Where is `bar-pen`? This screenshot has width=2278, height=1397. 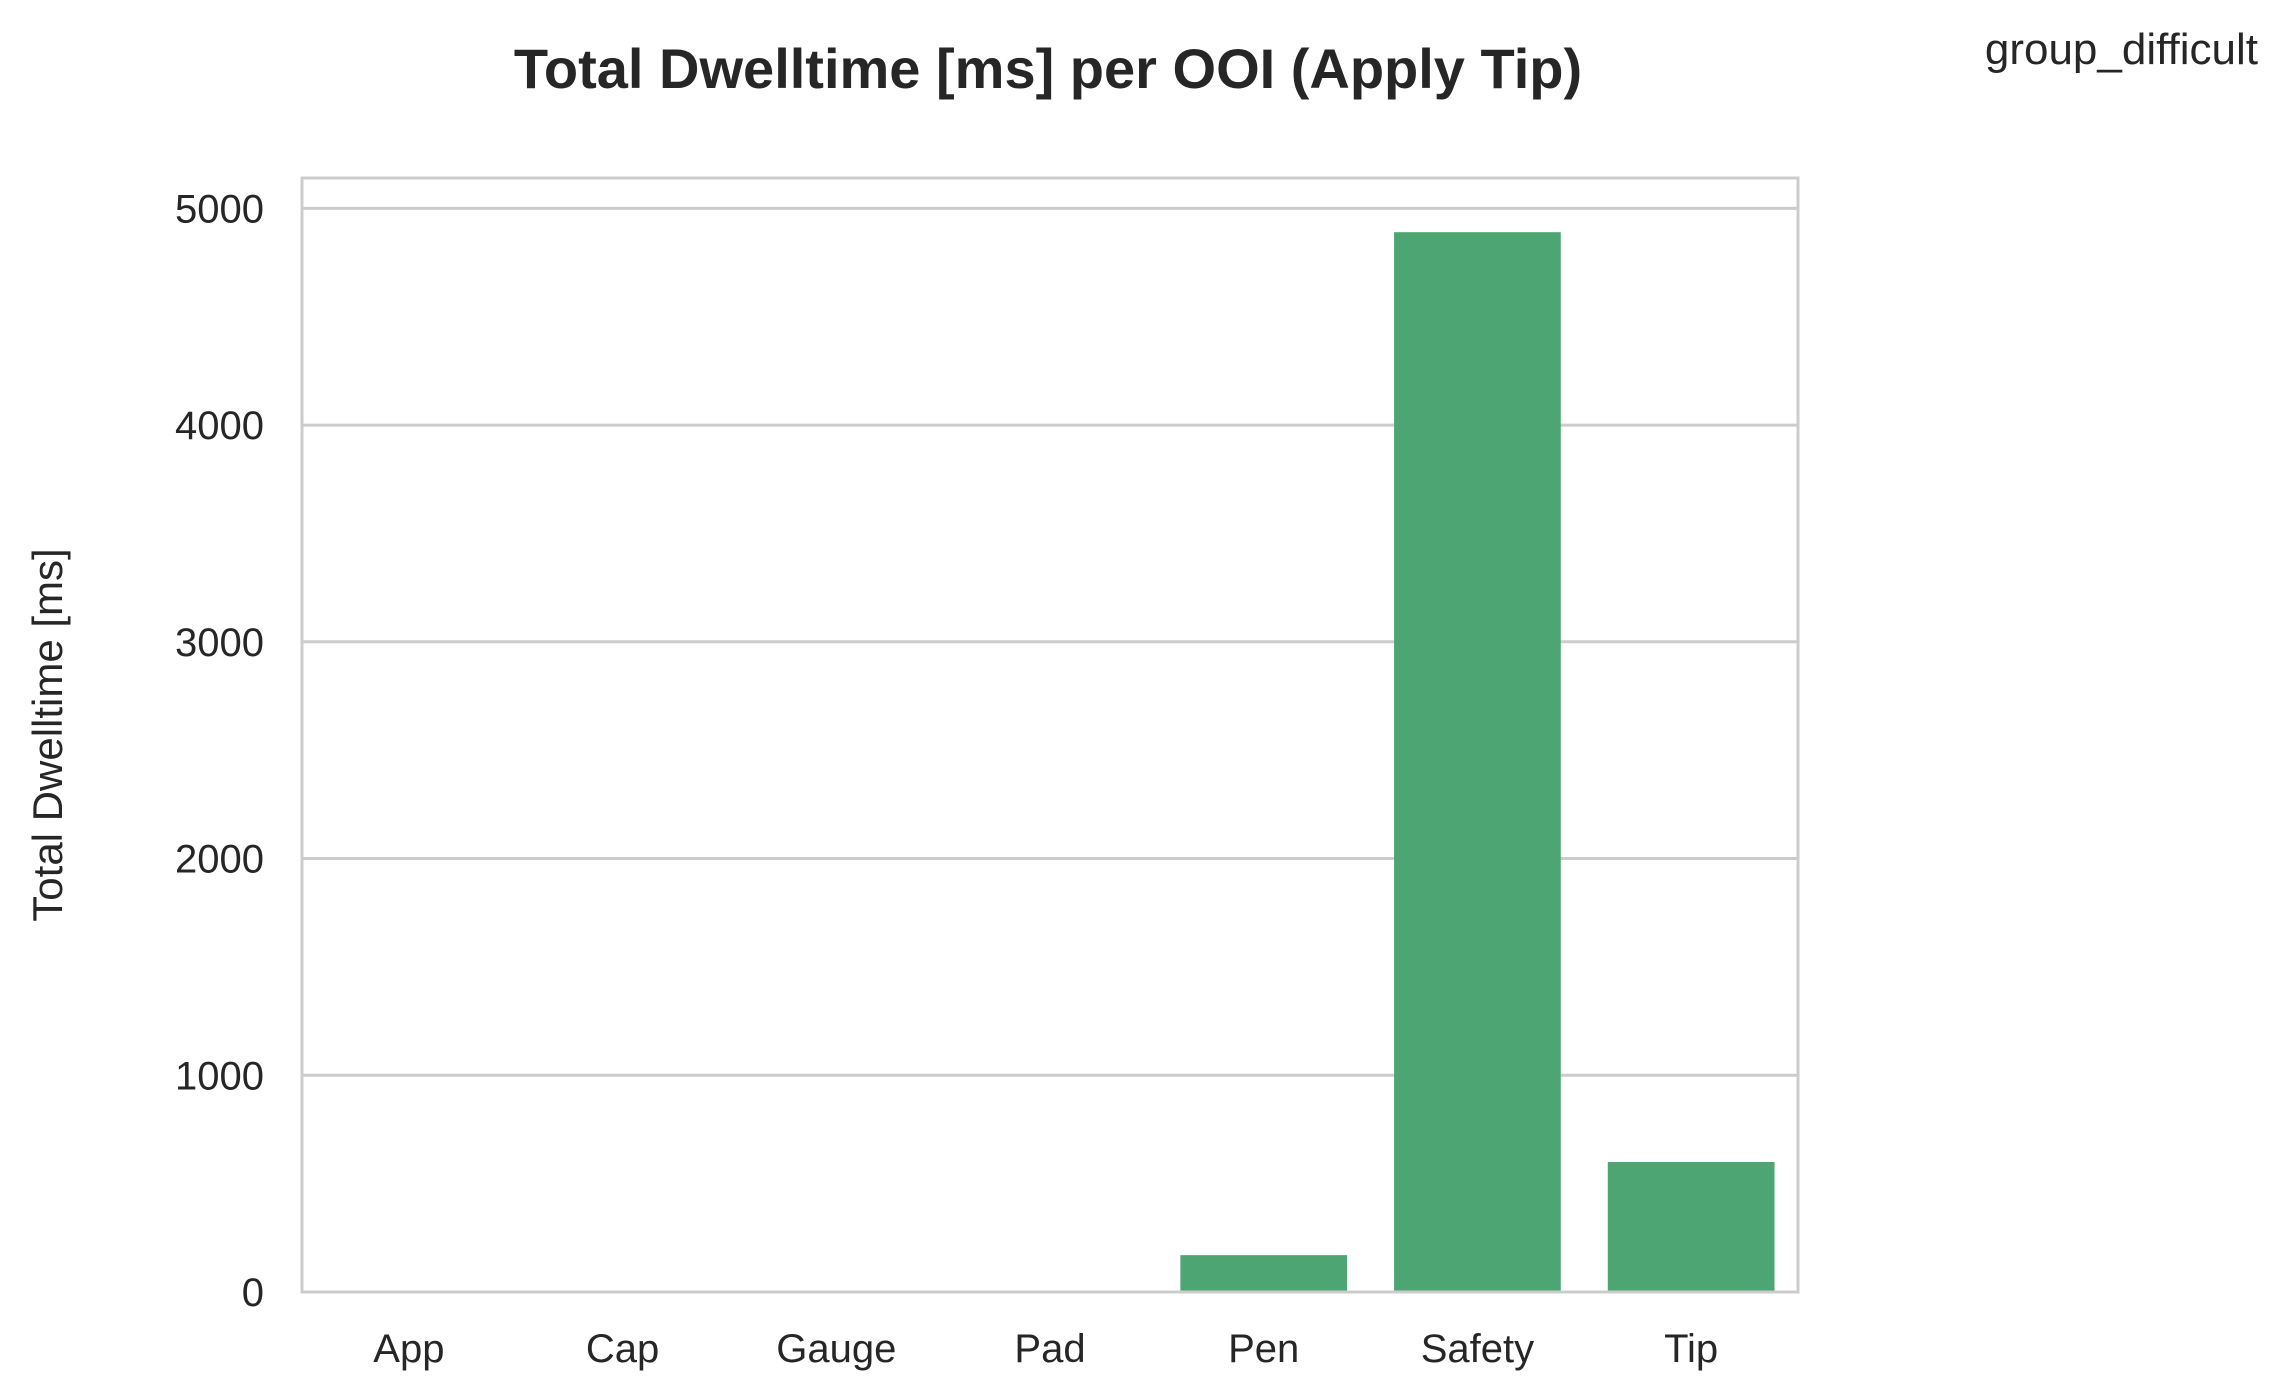 bar-pen is located at coordinates (1264, 1273).